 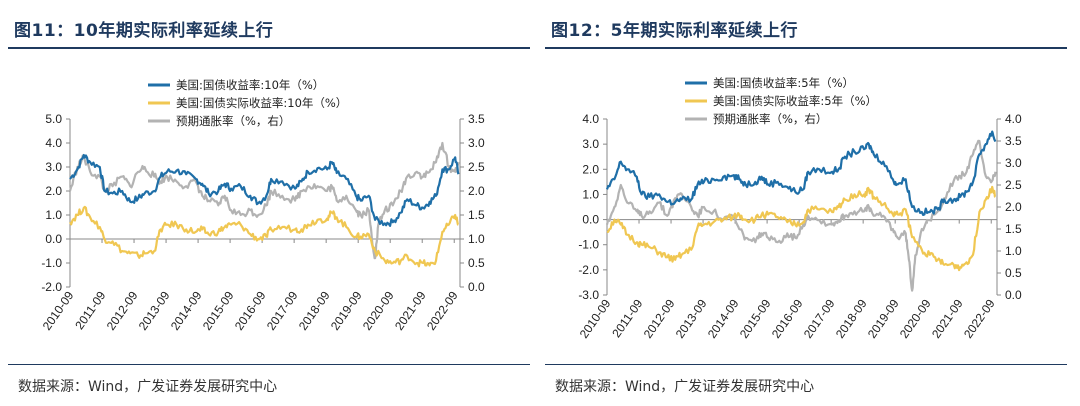 What do you see at coordinates (783, 83) in the screenshot?
I see `legend-label: 美国:国债收益率:5年（%）` at bounding box center [783, 83].